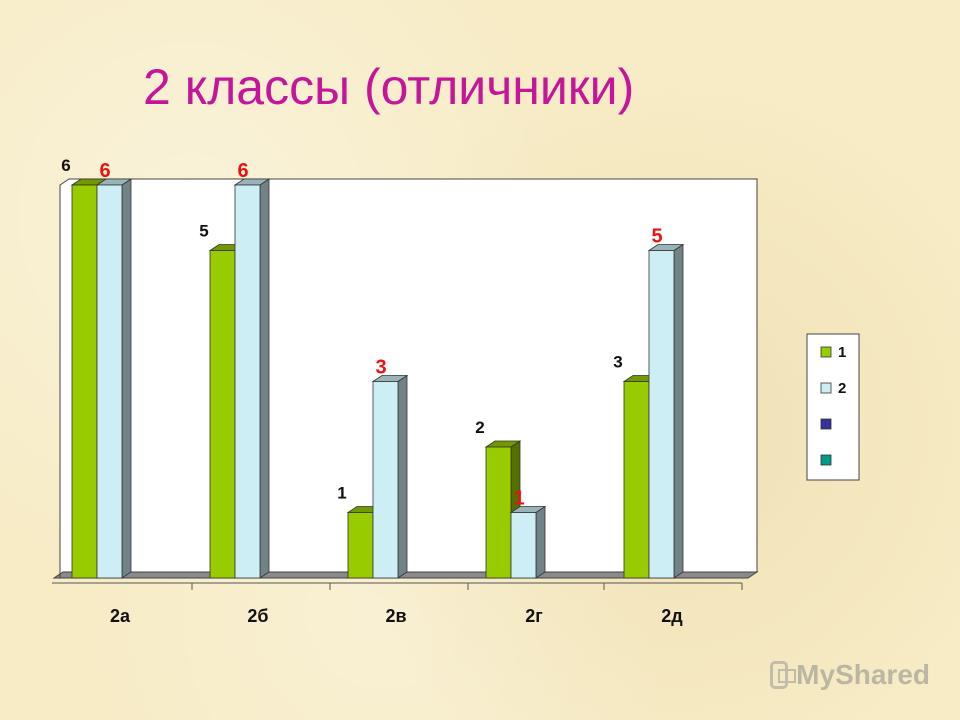 Image resolution: width=960 pixels, height=720 pixels. I want to click on bar-series-1-2д, so click(636, 480).